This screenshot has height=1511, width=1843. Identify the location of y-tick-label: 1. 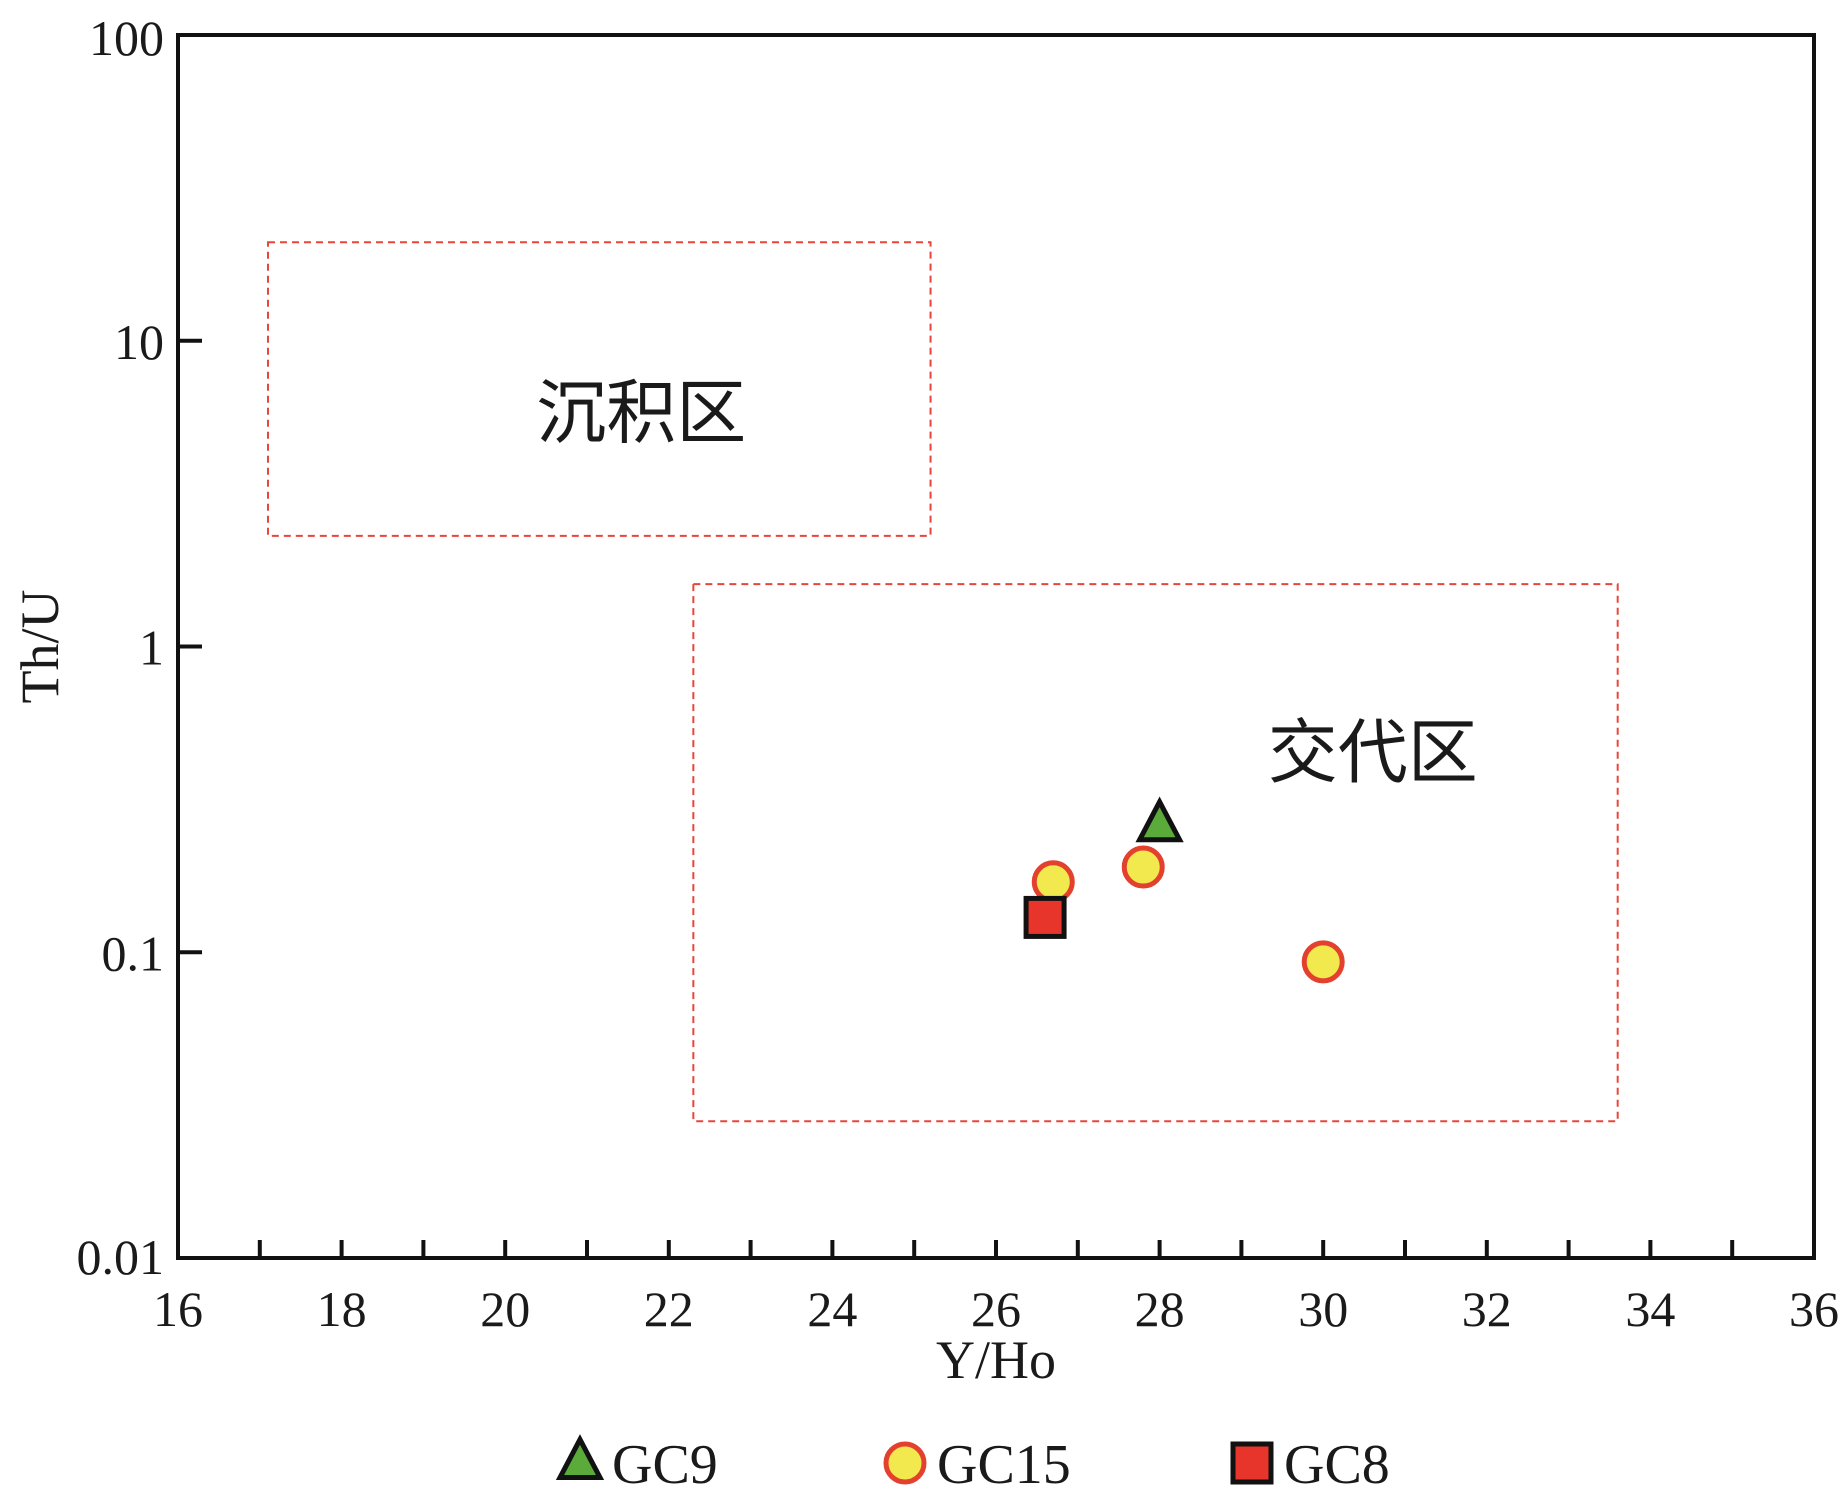
(151, 648).